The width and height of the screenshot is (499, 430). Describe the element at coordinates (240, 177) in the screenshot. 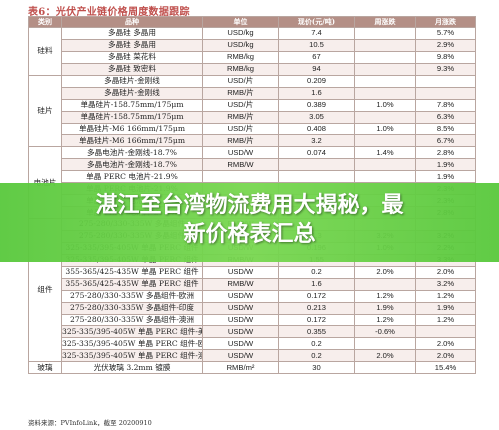

I see `unit-cell` at that location.